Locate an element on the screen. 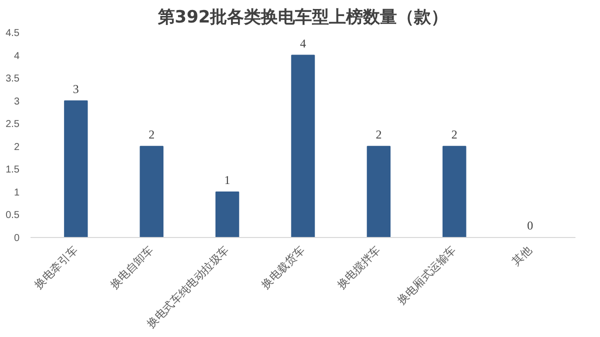 Image resolution: width=600 pixels, height=337 pixels. x-tick-label: 换电厢式运输车 is located at coordinates (426, 276).